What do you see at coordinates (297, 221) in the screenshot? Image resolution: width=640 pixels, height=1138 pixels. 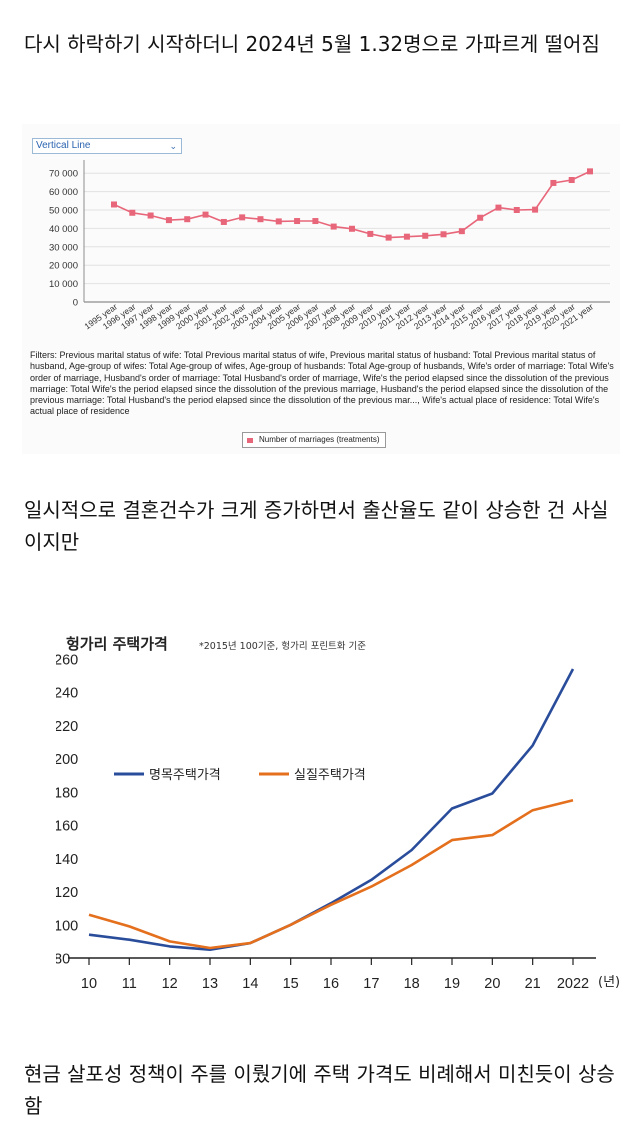 I see `data-point-2005-year` at bounding box center [297, 221].